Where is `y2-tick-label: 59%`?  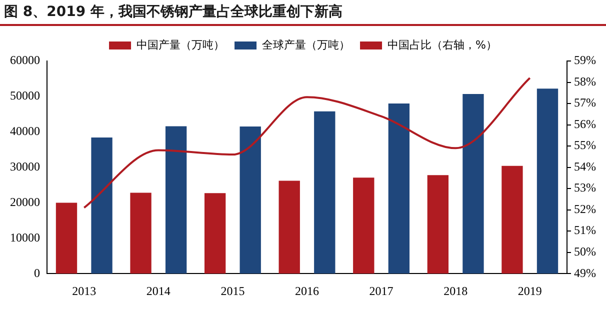 y2-tick-label: 59% is located at coordinates (585, 60).